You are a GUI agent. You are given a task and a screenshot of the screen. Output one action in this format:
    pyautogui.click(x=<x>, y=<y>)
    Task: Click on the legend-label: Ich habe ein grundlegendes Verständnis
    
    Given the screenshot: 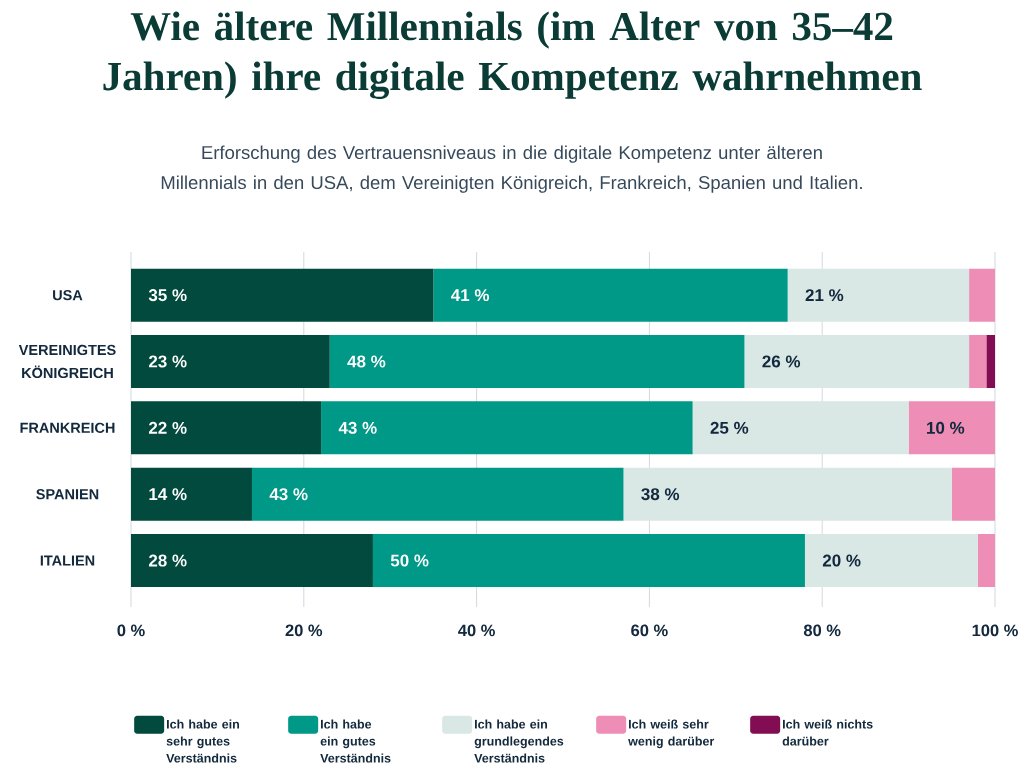 What is the action you would take?
    pyautogui.click(x=519, y=741)
    